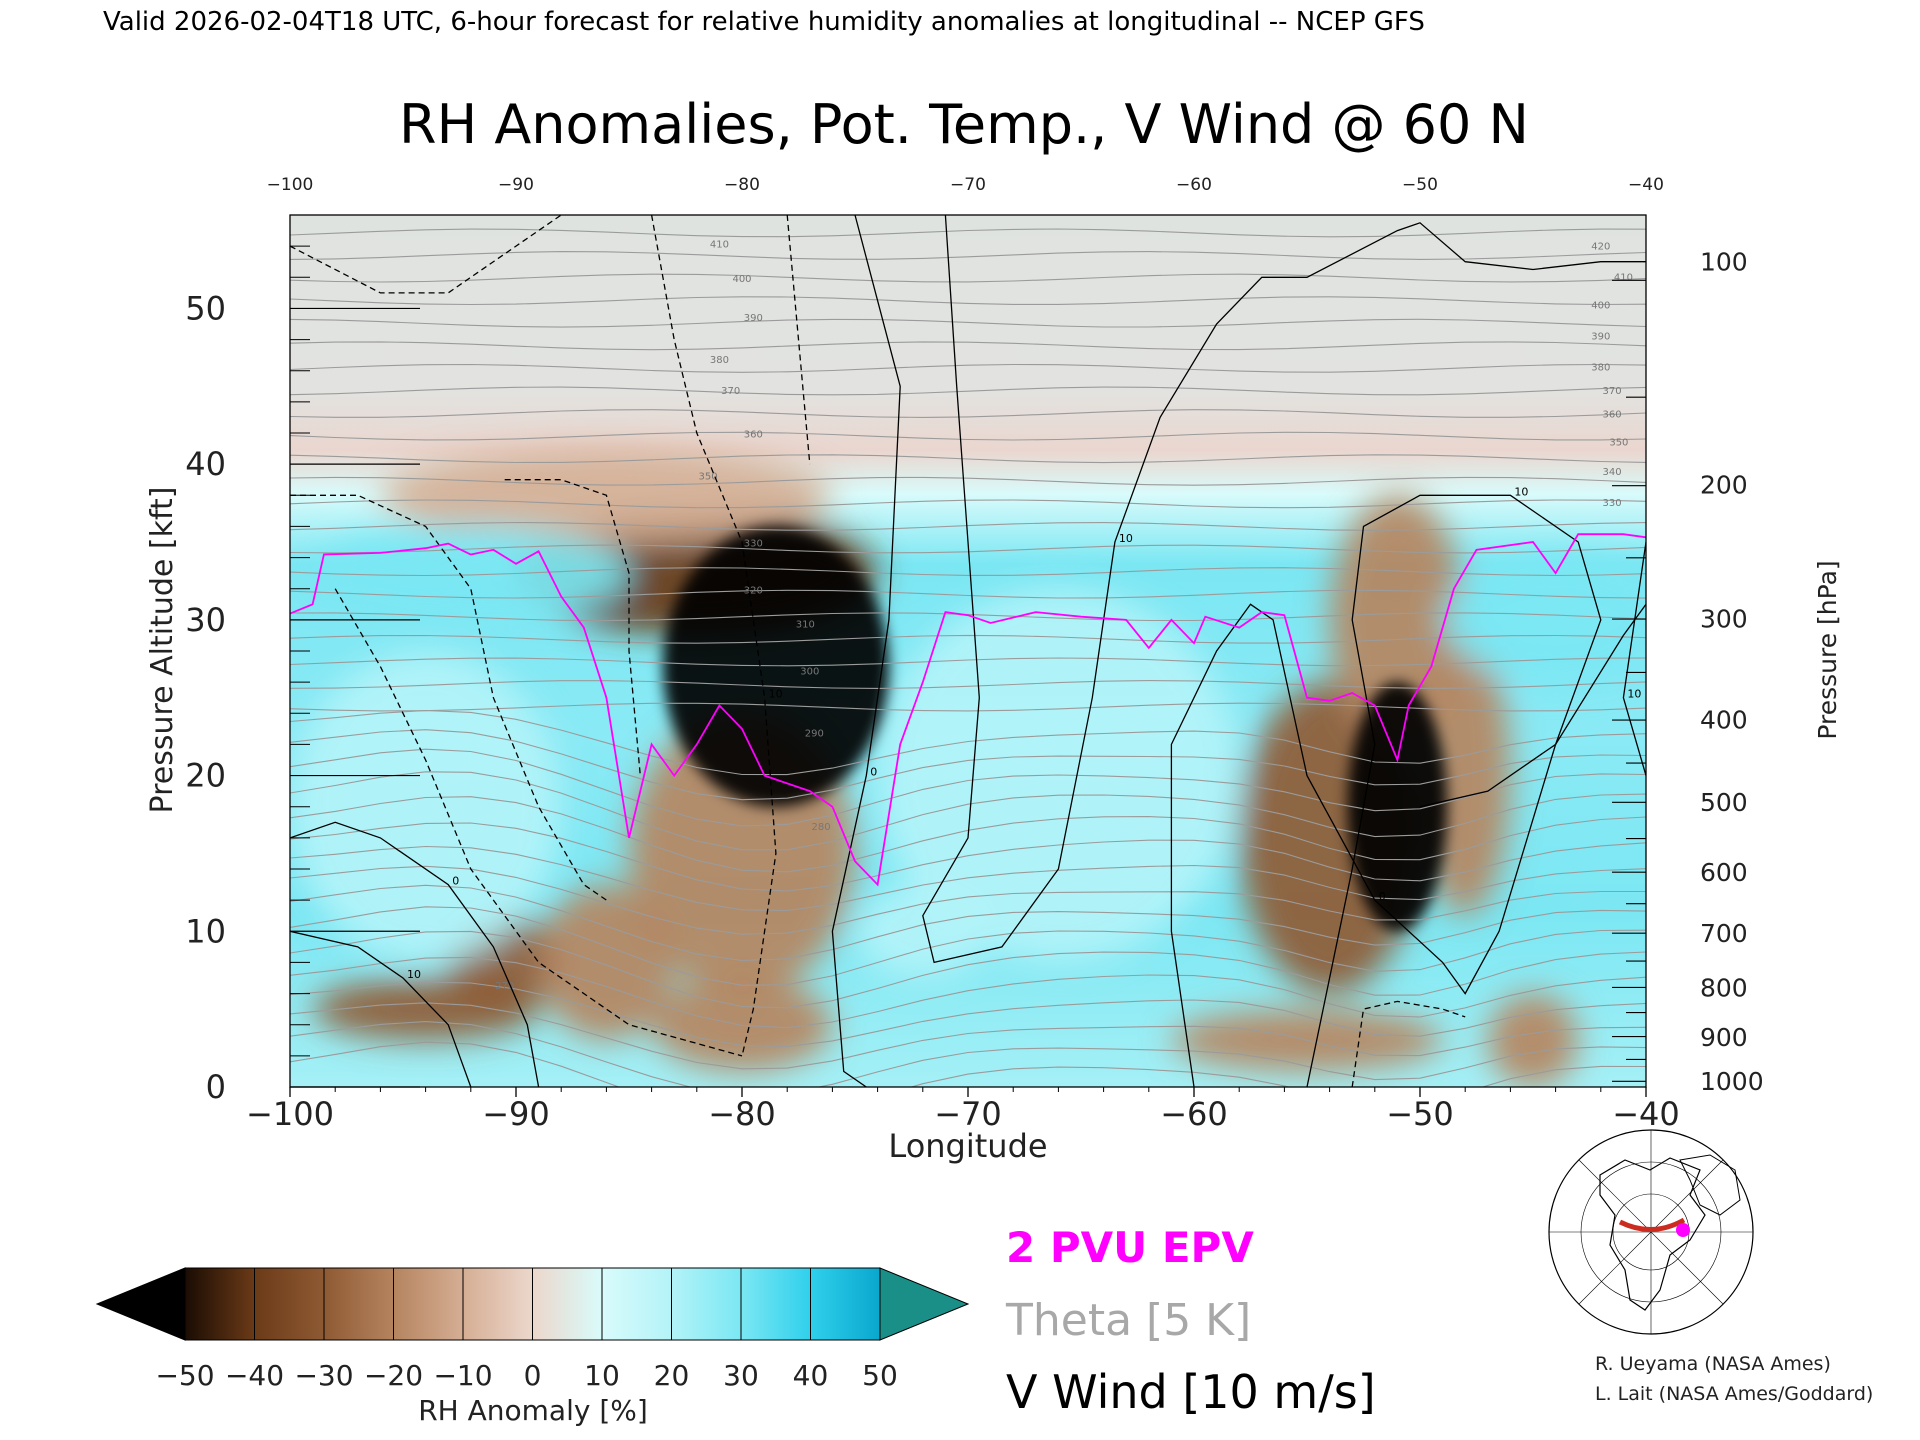 Image resolution: width=1920 pixels, height=1440 pixels. Describe the element at coordinates (821, 827) in the screenshot. I see `theta-contour-label: 280` at that location.